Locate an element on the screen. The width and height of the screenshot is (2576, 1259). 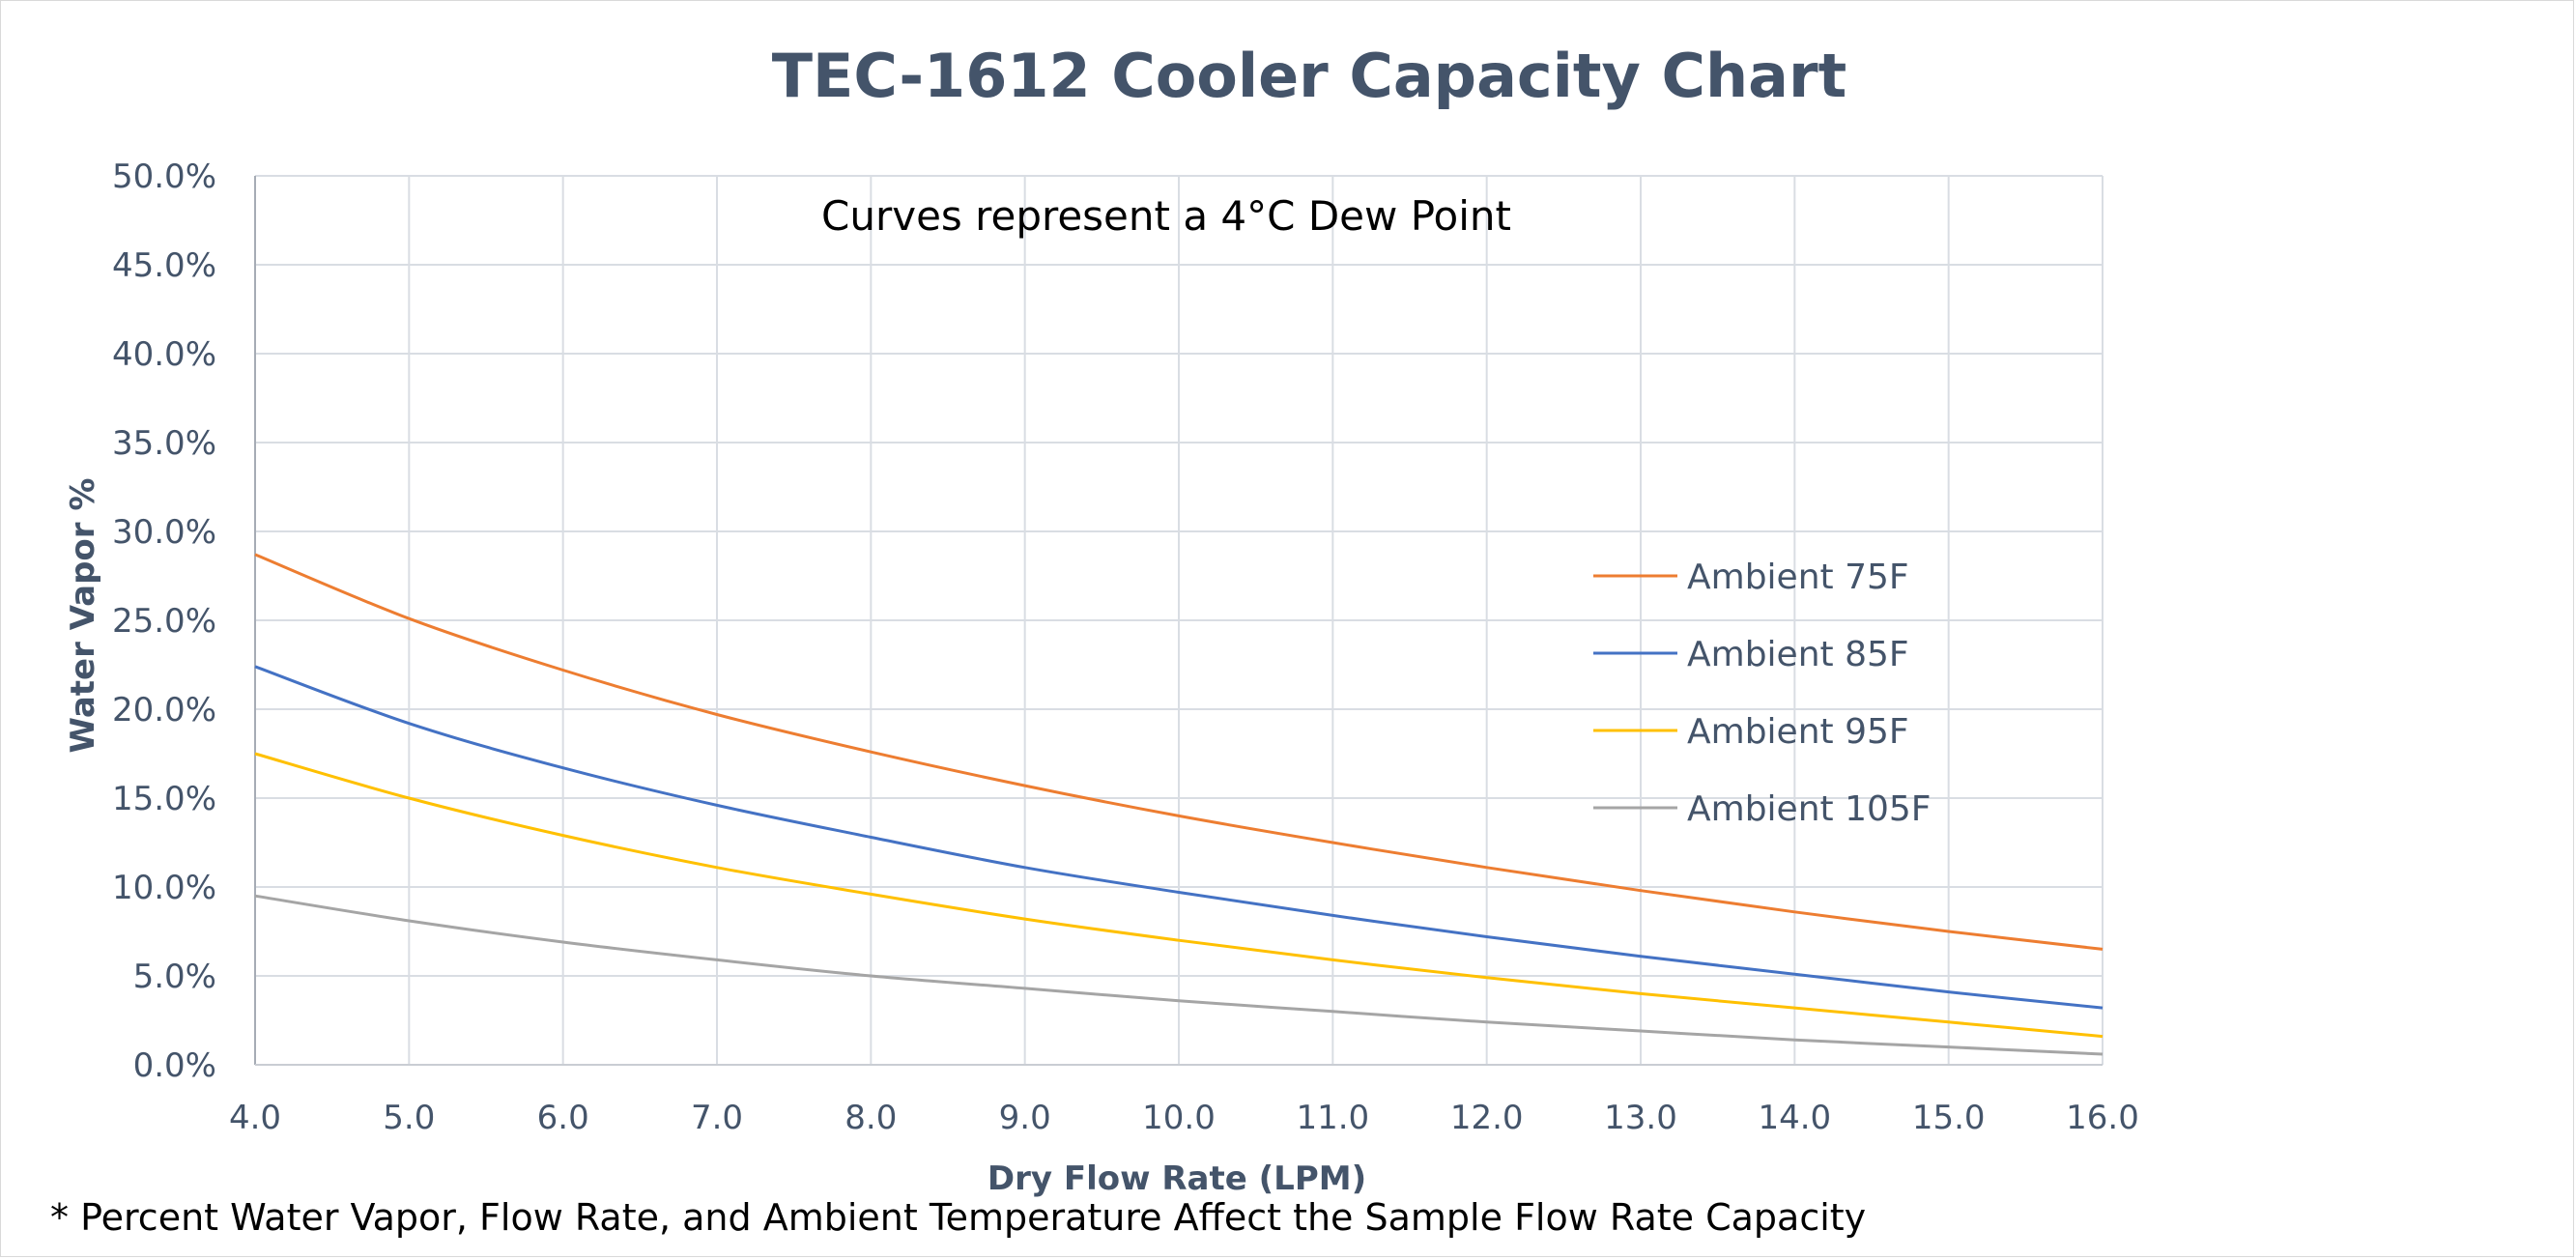
y-axis-title: Water Vapor % is located at coordinates (83, 616).